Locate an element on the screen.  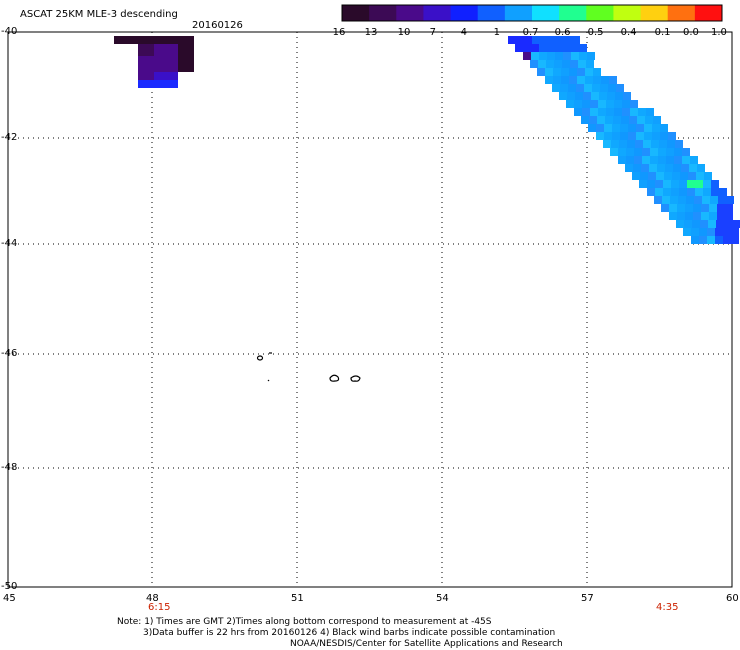
chart-date: 20160126 is located at coordinates (217, 25).